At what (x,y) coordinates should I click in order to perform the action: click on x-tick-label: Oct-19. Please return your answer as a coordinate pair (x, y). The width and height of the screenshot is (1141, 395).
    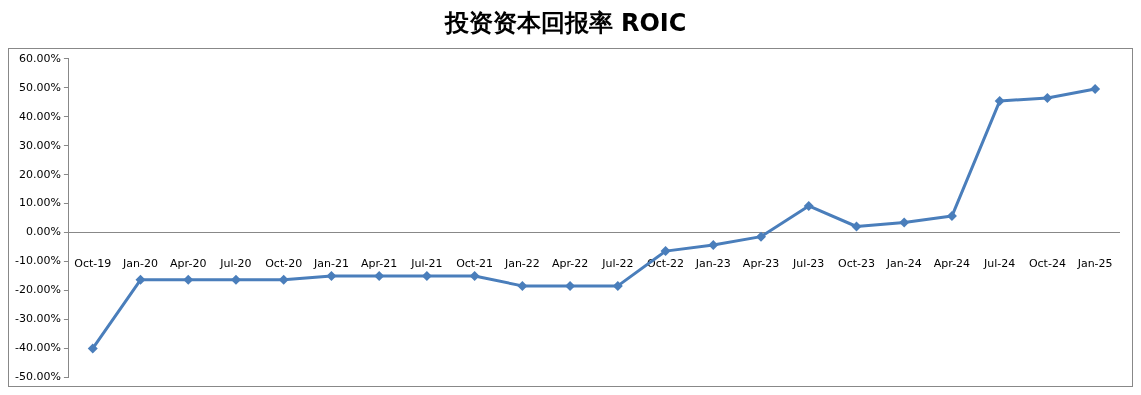
    Looking at the image, I should click on (93, 264).